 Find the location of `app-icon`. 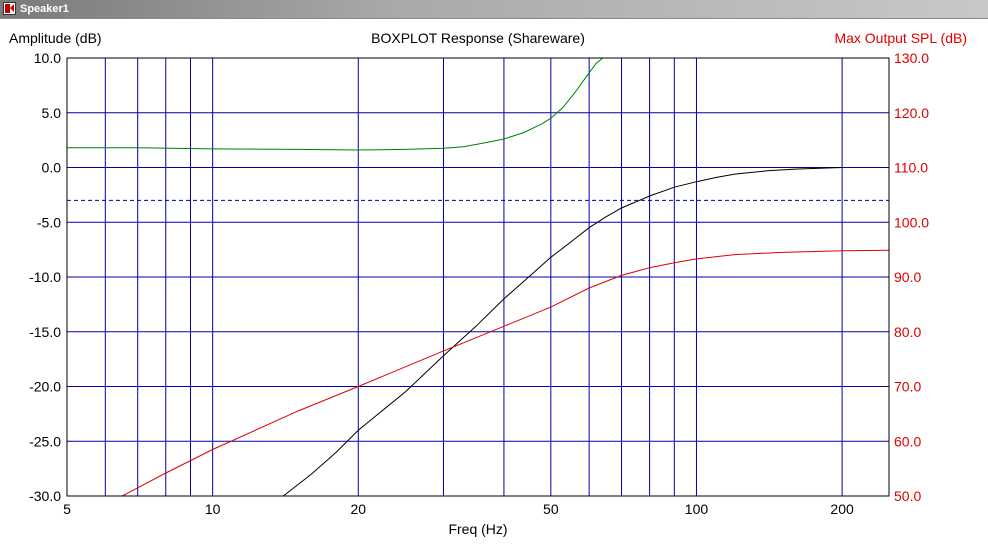

app-icon is located at coordinates (9, 8).